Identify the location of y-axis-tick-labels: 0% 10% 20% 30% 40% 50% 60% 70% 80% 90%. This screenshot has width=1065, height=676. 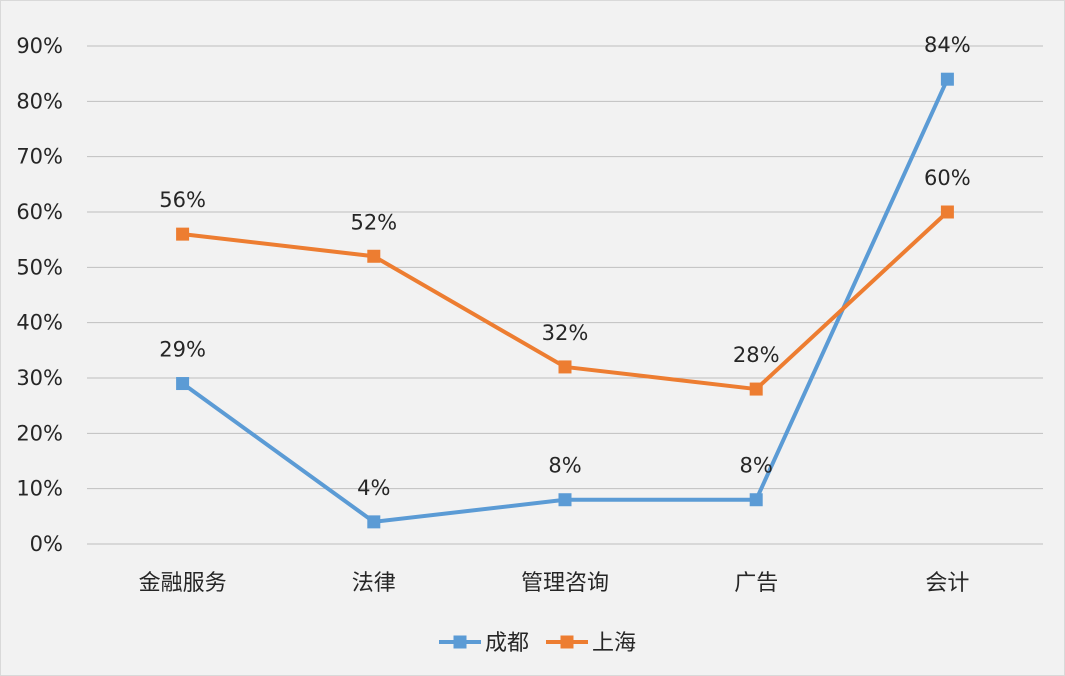
(39, 295).